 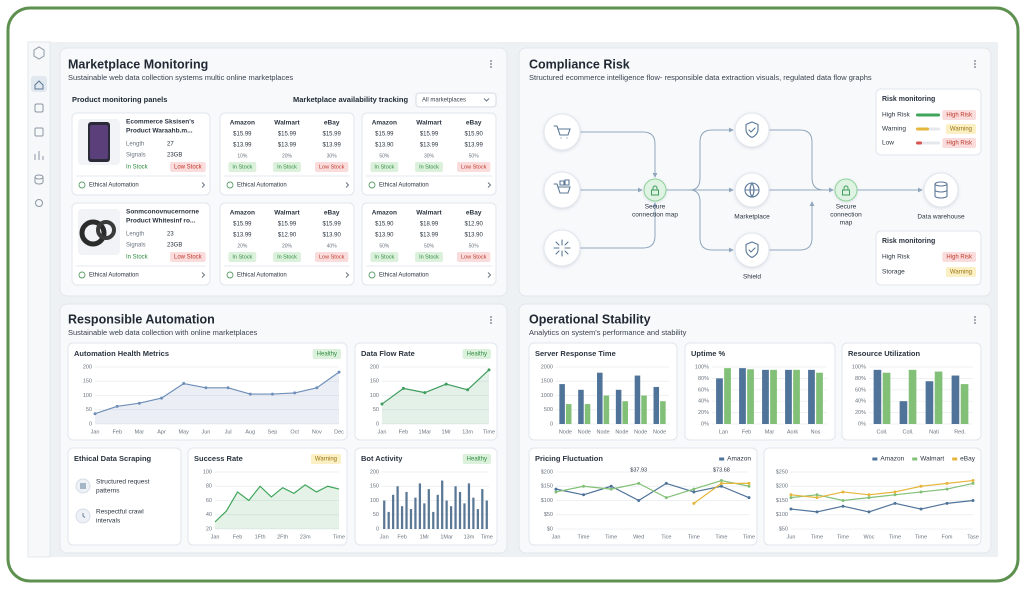 I want to click on table-cell: 20%, so click(x=242, y=246).